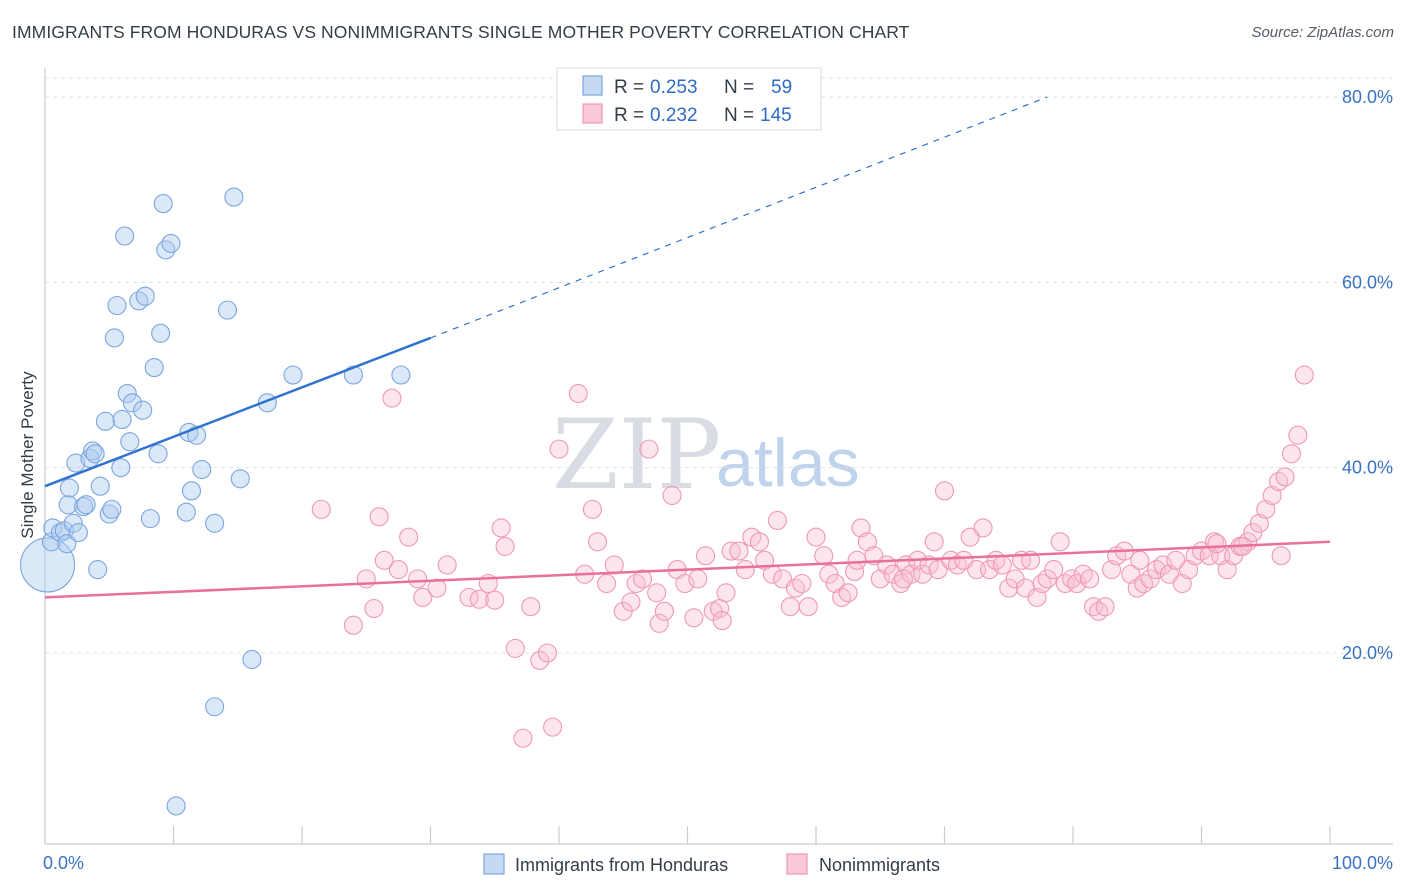 The width and height of the screenshot is (1406, 892). What do you see at coordinates (739, 115) in the screenshot?
I see `legend-n-label-2: N =` at bounding box center [739, 115].